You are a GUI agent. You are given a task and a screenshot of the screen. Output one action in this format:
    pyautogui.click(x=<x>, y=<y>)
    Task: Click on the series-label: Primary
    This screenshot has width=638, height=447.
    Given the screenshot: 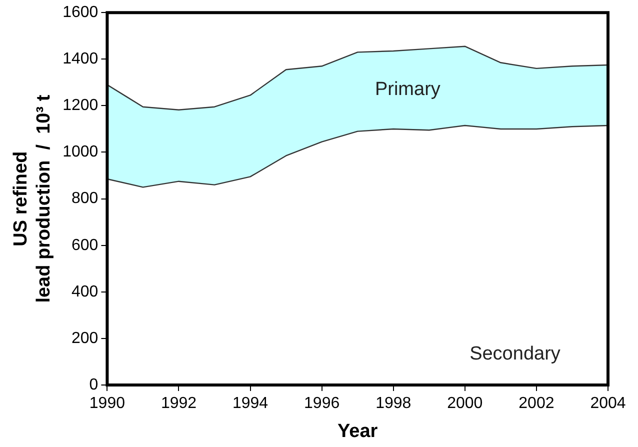 What is the action you would take?
    pyautogui.click(x=407, y=89)
    